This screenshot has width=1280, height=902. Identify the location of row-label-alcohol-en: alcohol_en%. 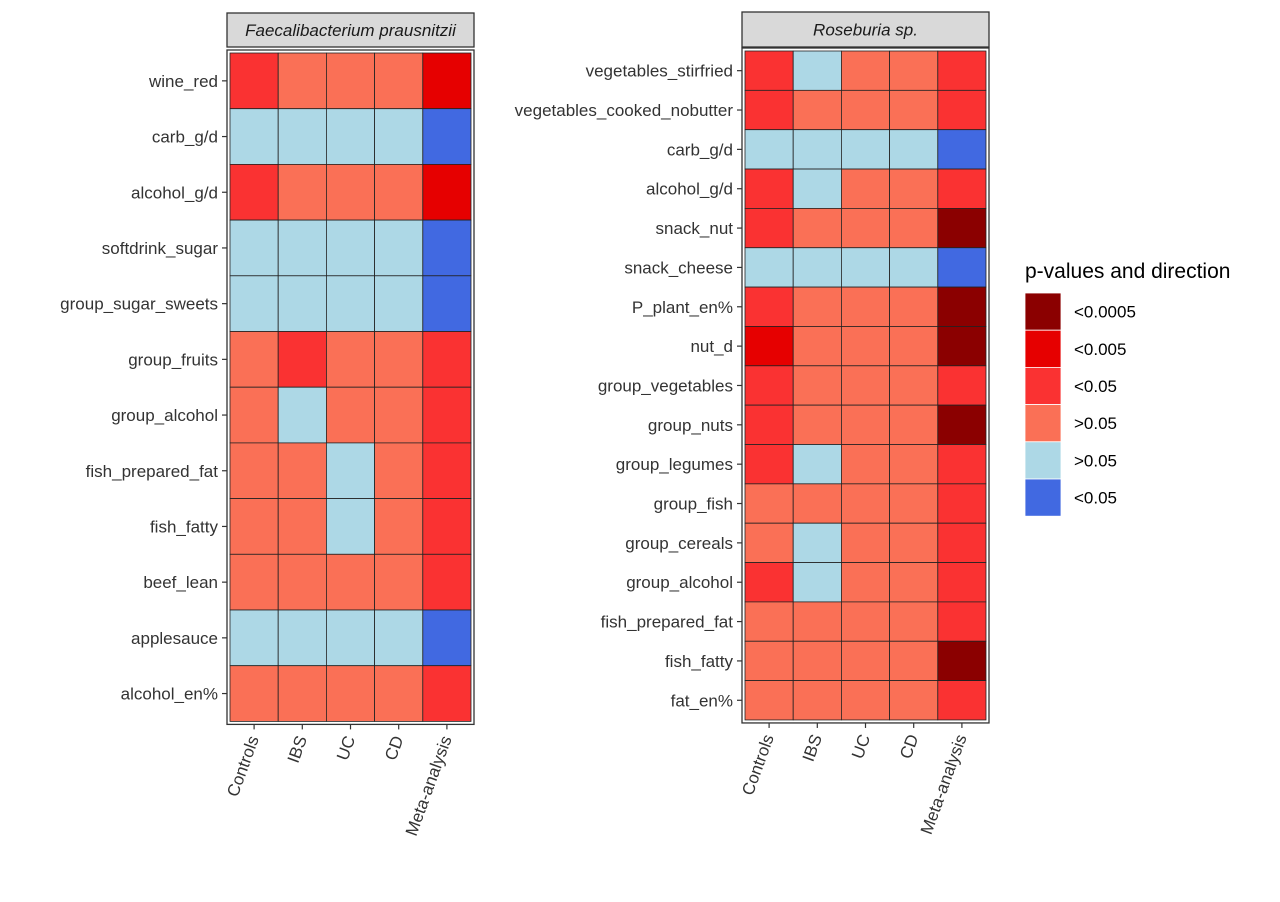
(169, 694).